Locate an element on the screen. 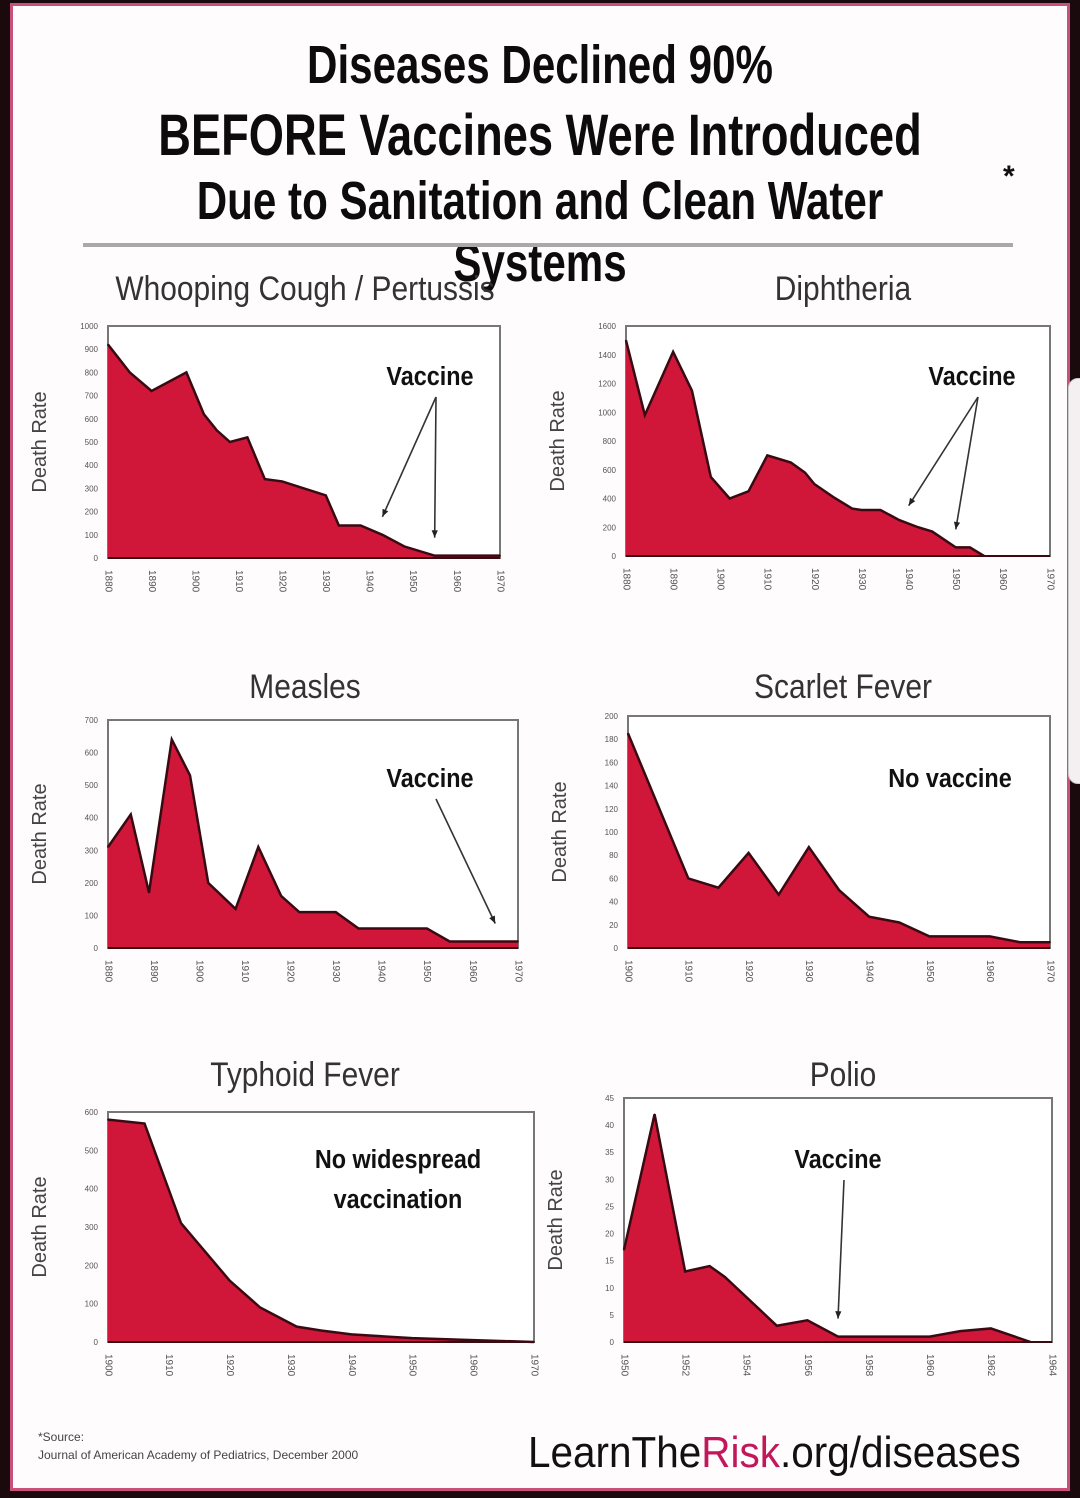 The image size is (1080, 1498). y-tick-label: 400 is located at coordinates (92, 818).